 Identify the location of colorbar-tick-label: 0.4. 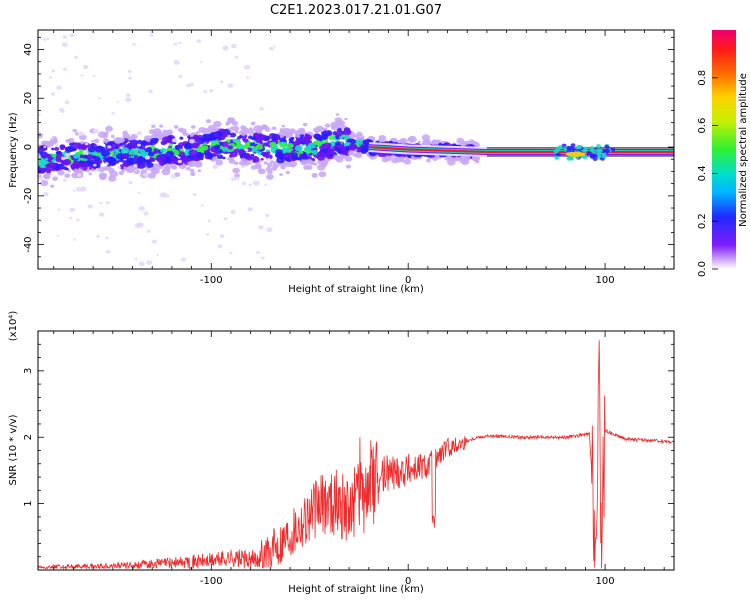
(702, 173).